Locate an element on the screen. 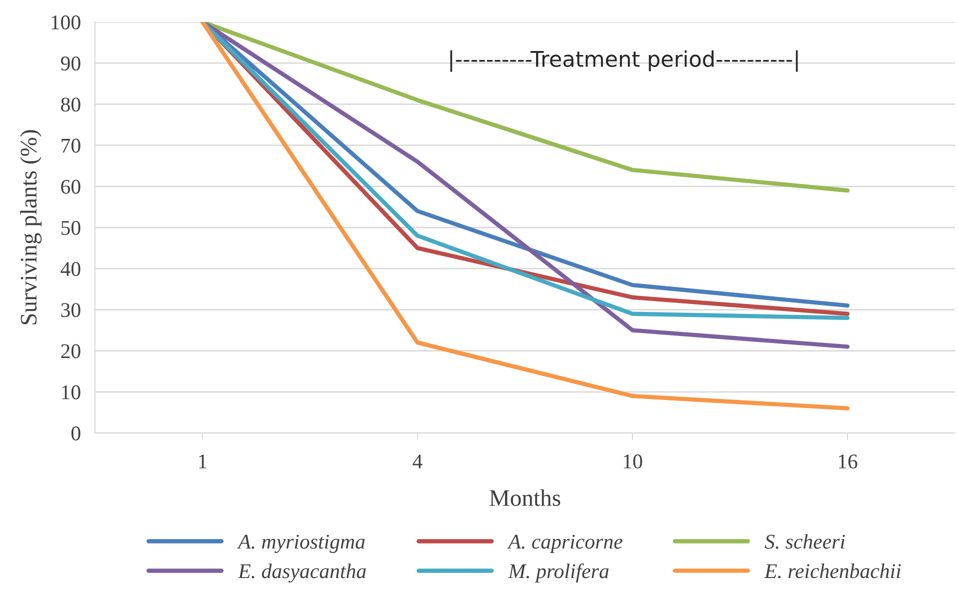 The image size is (959, 599). y-tick-label: 60 is located at coordinates (70, 187).